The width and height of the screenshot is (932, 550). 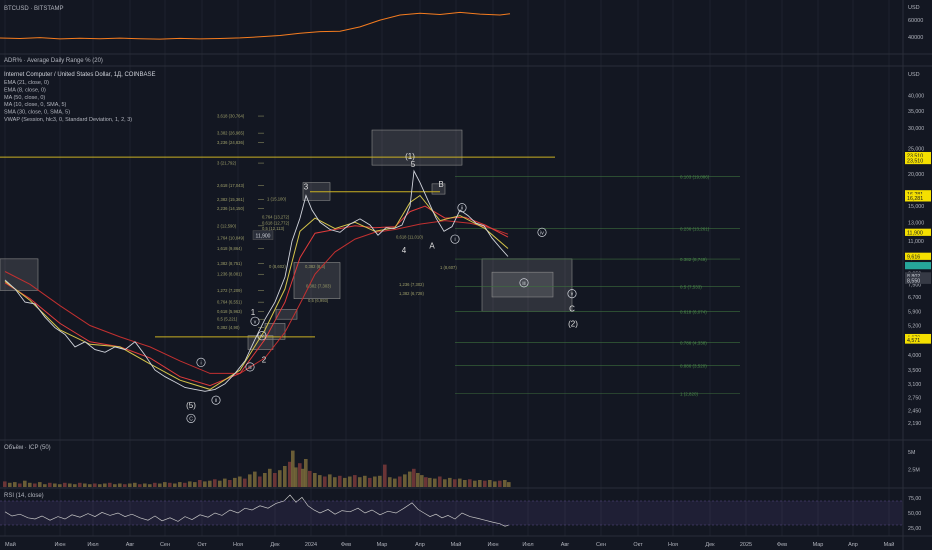 I want to click on wave-circle-label: v, so click(x=572, y=295).